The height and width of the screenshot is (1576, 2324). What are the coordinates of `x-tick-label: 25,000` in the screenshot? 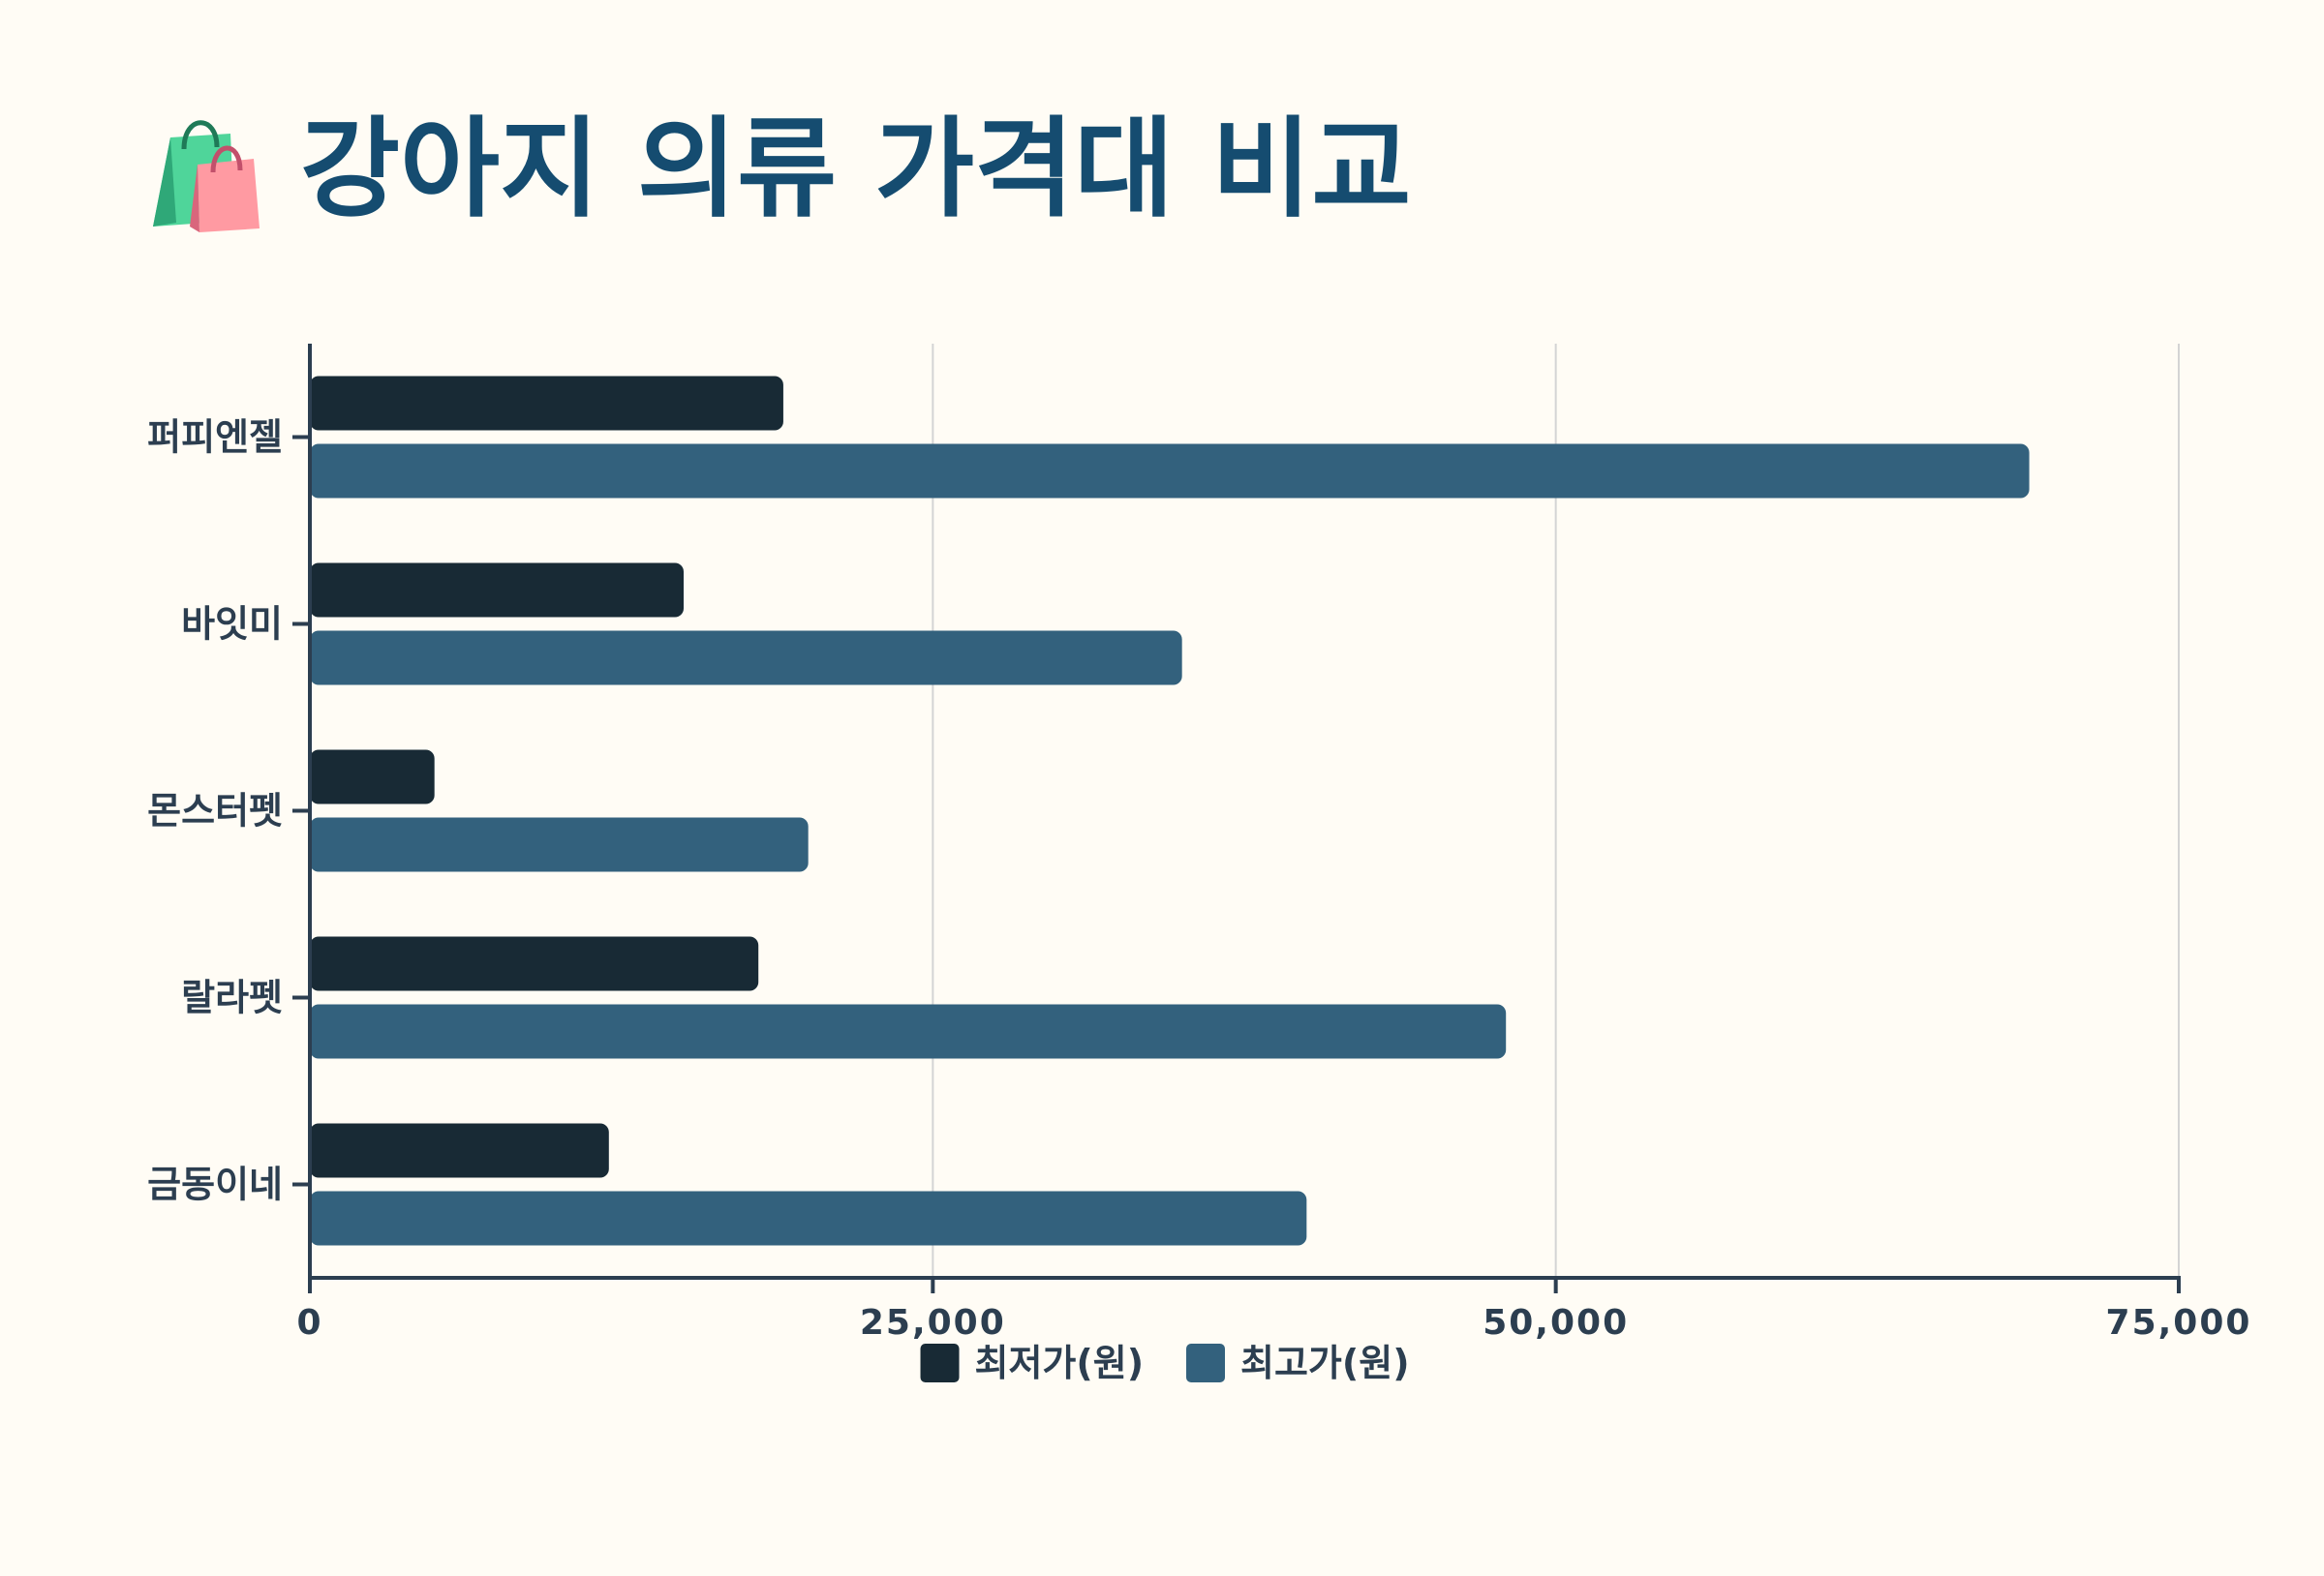 It's located at (933, 1323).